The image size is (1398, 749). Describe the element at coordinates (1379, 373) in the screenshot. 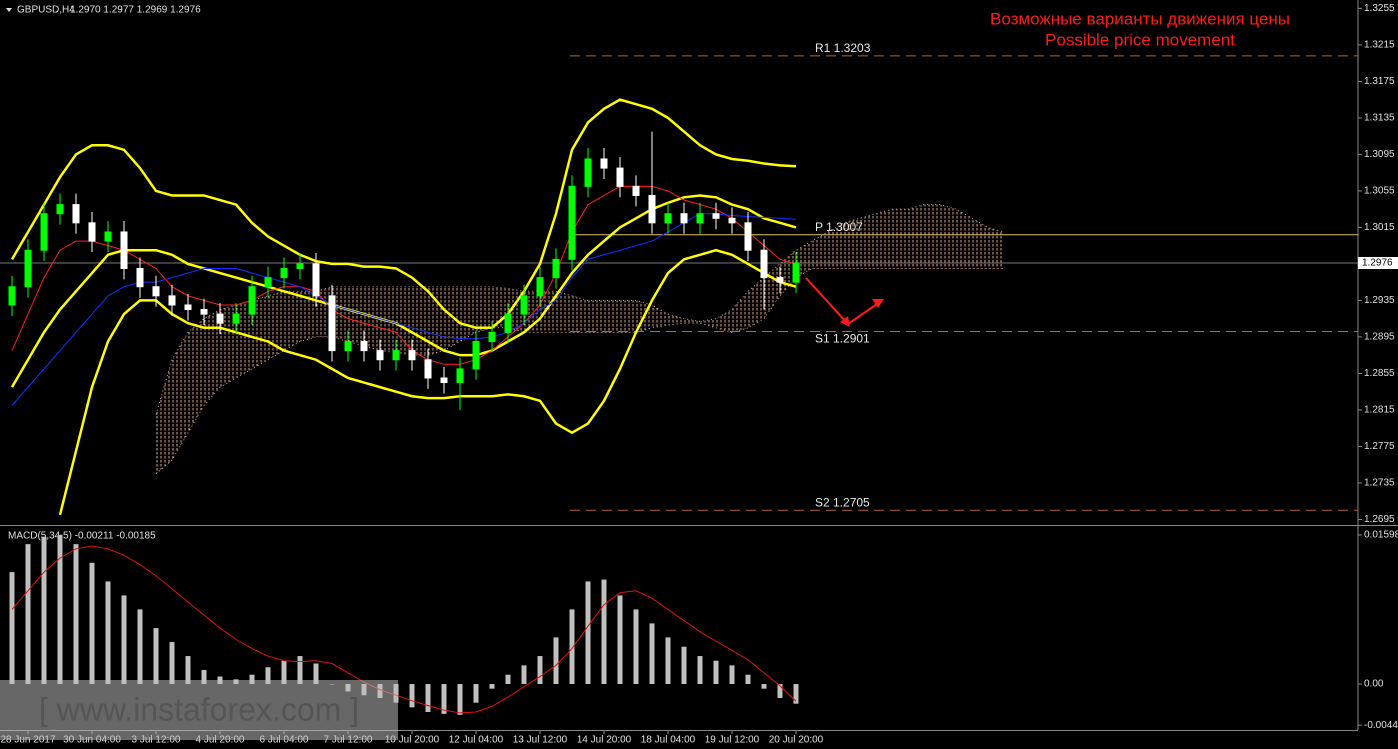

I see `y-tick-label: 1.2855` at that location.